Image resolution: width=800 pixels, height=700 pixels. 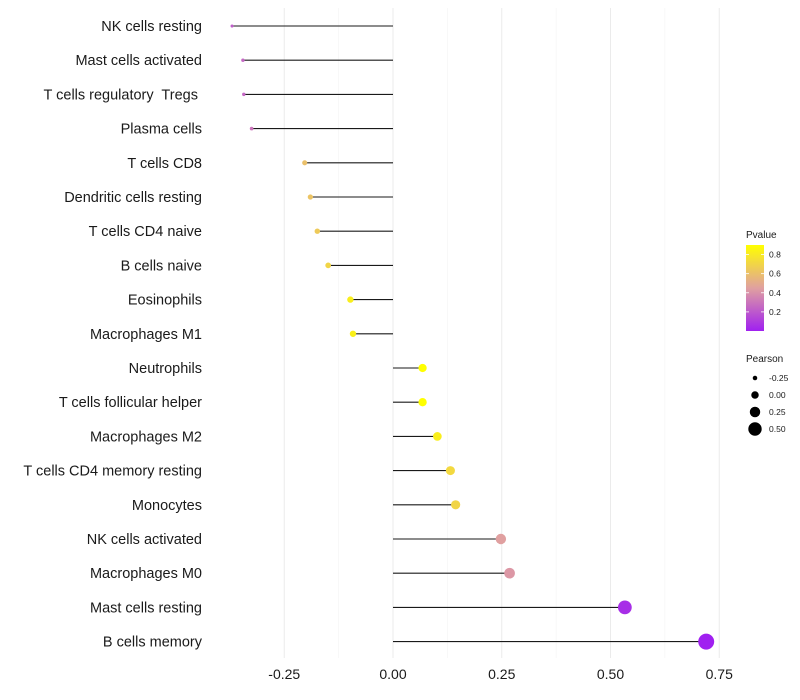 What do you see at coordinates (165, 369) in the screenshot?
I see `category-label: Neutrophils` at bounding box center [165, 369].